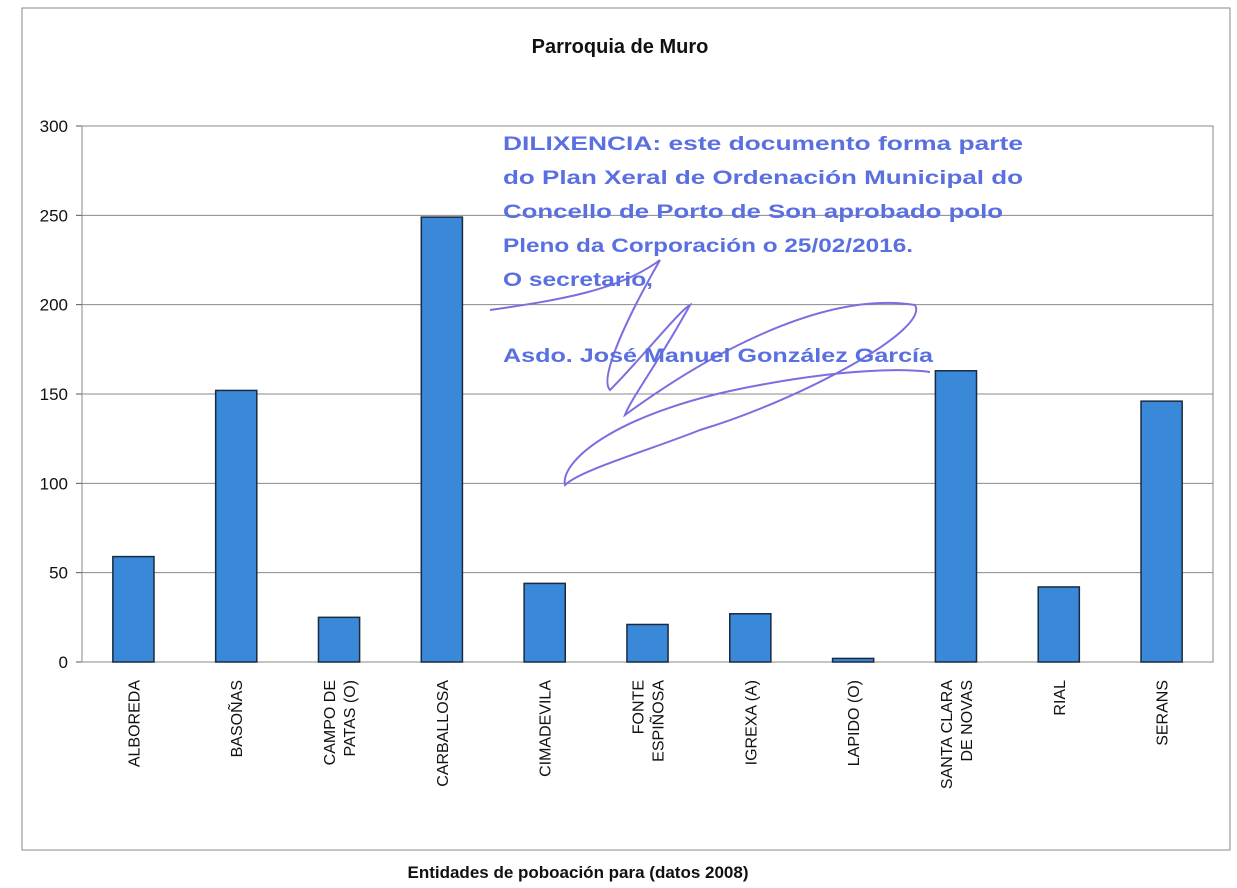  Describe the element at coordinates (54, 126) in the screenshot. I see `y-tick-label: 300` at that location.